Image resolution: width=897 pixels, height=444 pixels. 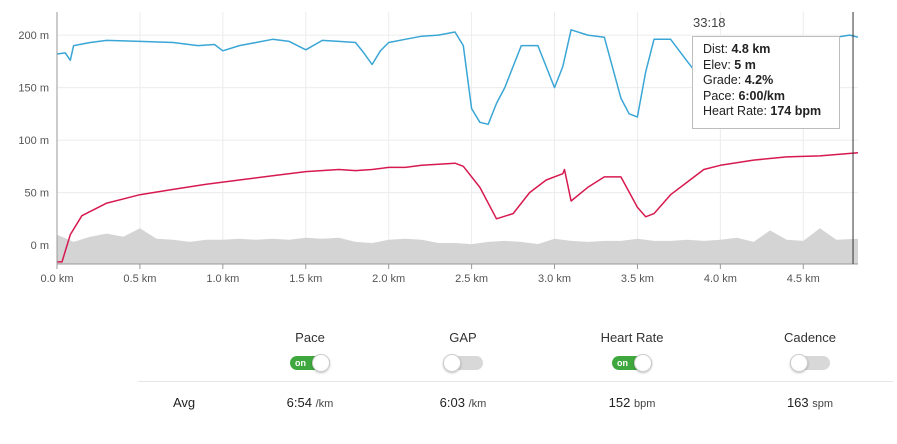 I want to click on x-tick-label: 4.5 km, so click(x=803, y=279).